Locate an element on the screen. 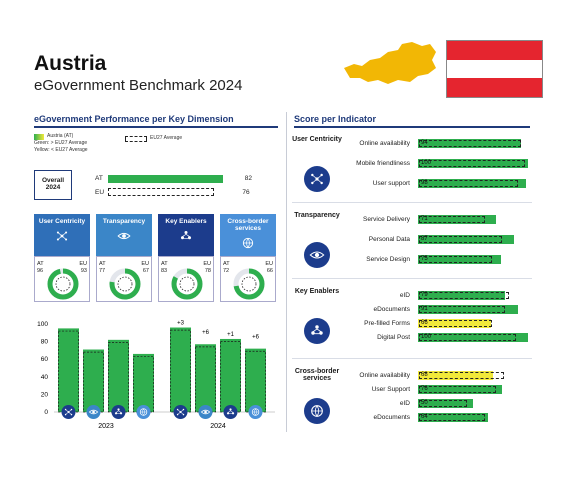 The width and height of the screenshot is (565, 499). indicator-value: 87 is located at coordinates (424, 239).